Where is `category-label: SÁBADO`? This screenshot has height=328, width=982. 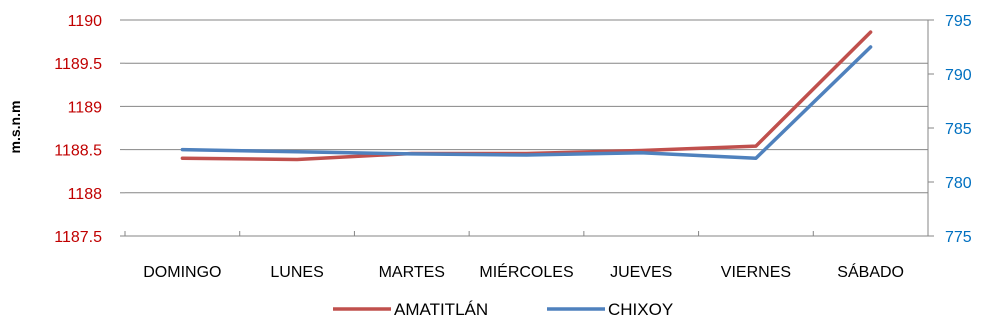
category-label: SÁBADO is located at coordinates (870, 271).